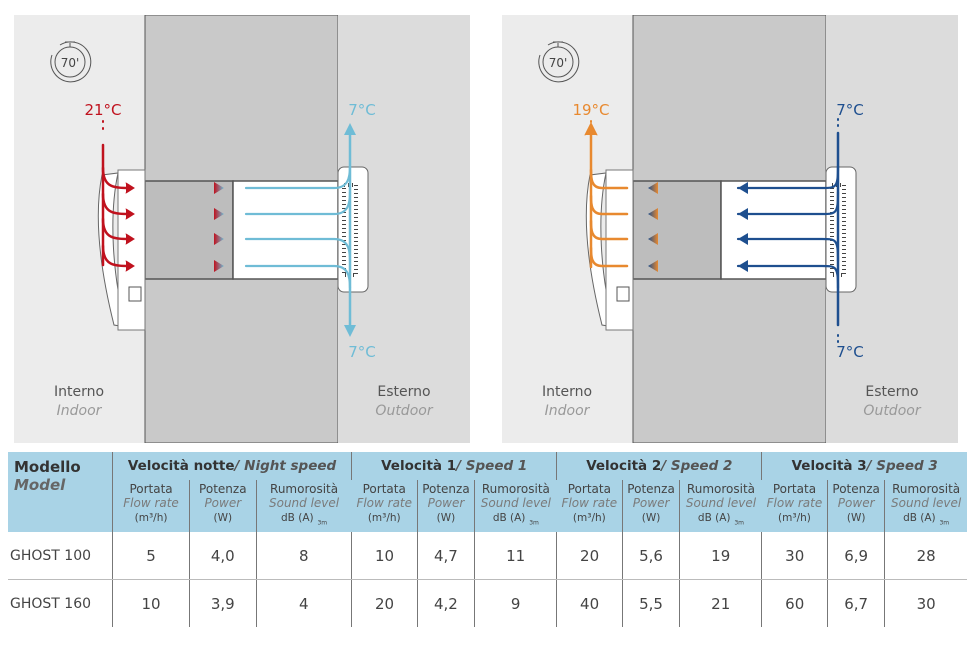  What do you see at coordinates (864, 466) in the screenshot?
I see `speed-group-header: Velocità 3/ Speed 3` at bounding box center [864, 466].